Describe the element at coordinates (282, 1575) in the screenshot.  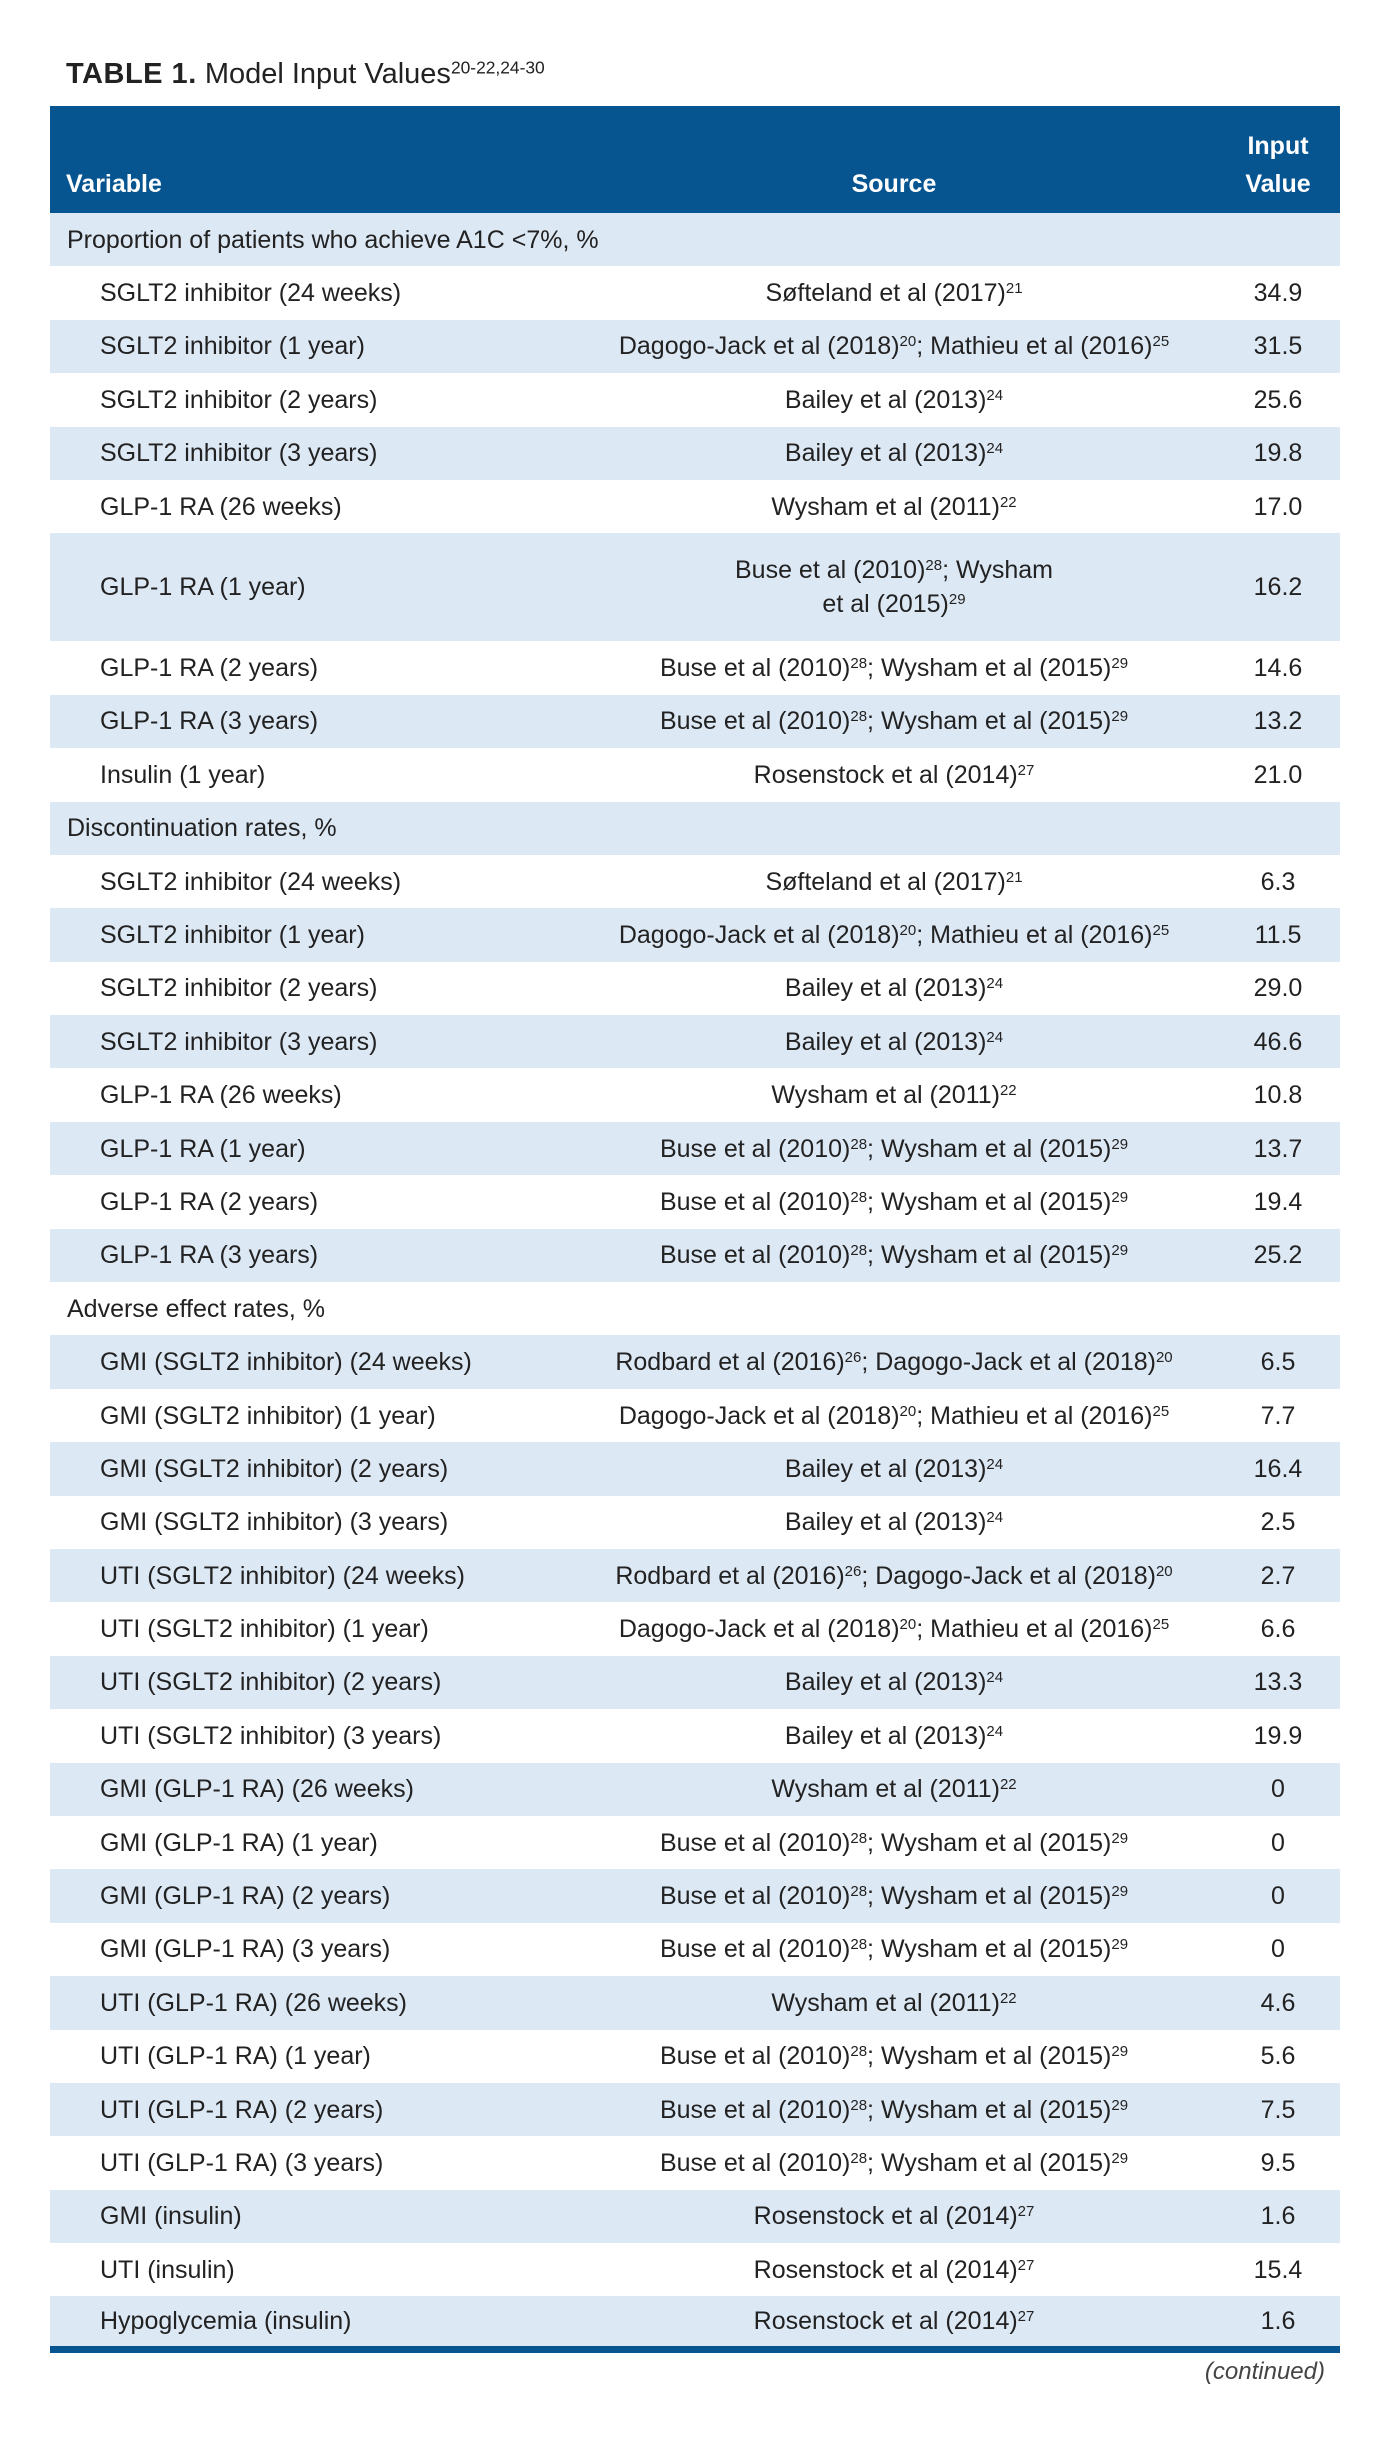
I see `variable-cell: UTI (SGLT2 inhibitor) (24 weeks)` at that location.